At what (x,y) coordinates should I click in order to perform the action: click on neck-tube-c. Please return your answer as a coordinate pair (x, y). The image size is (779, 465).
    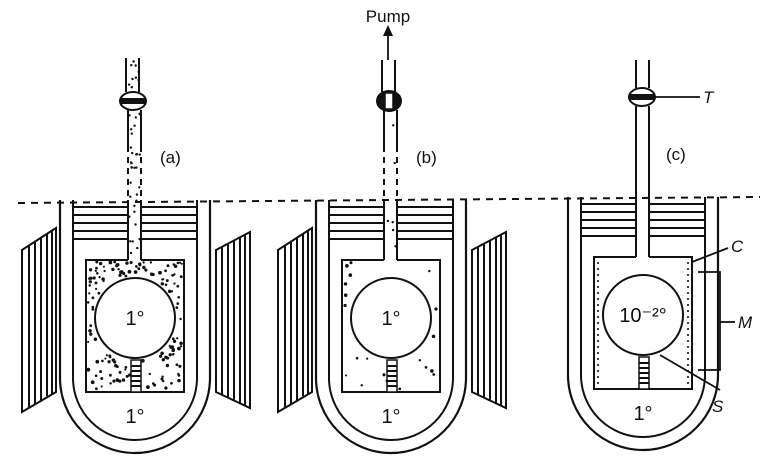
    Looking at the image, I should click on (642, 158).